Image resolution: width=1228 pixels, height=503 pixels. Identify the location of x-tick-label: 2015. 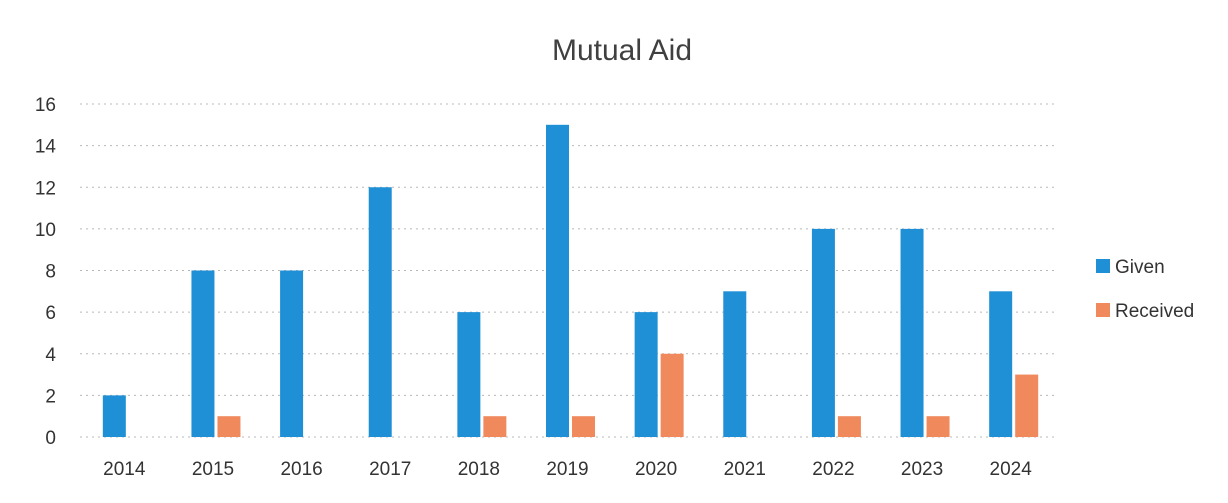
(213, 469).